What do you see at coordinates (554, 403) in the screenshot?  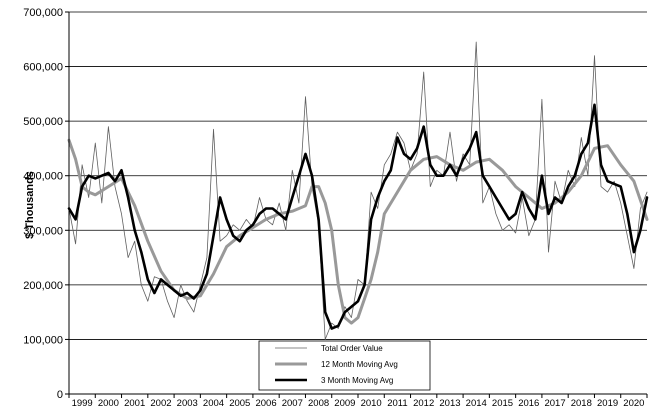 I see `x-tick-label: 2017` at bounding box center [554, 403].